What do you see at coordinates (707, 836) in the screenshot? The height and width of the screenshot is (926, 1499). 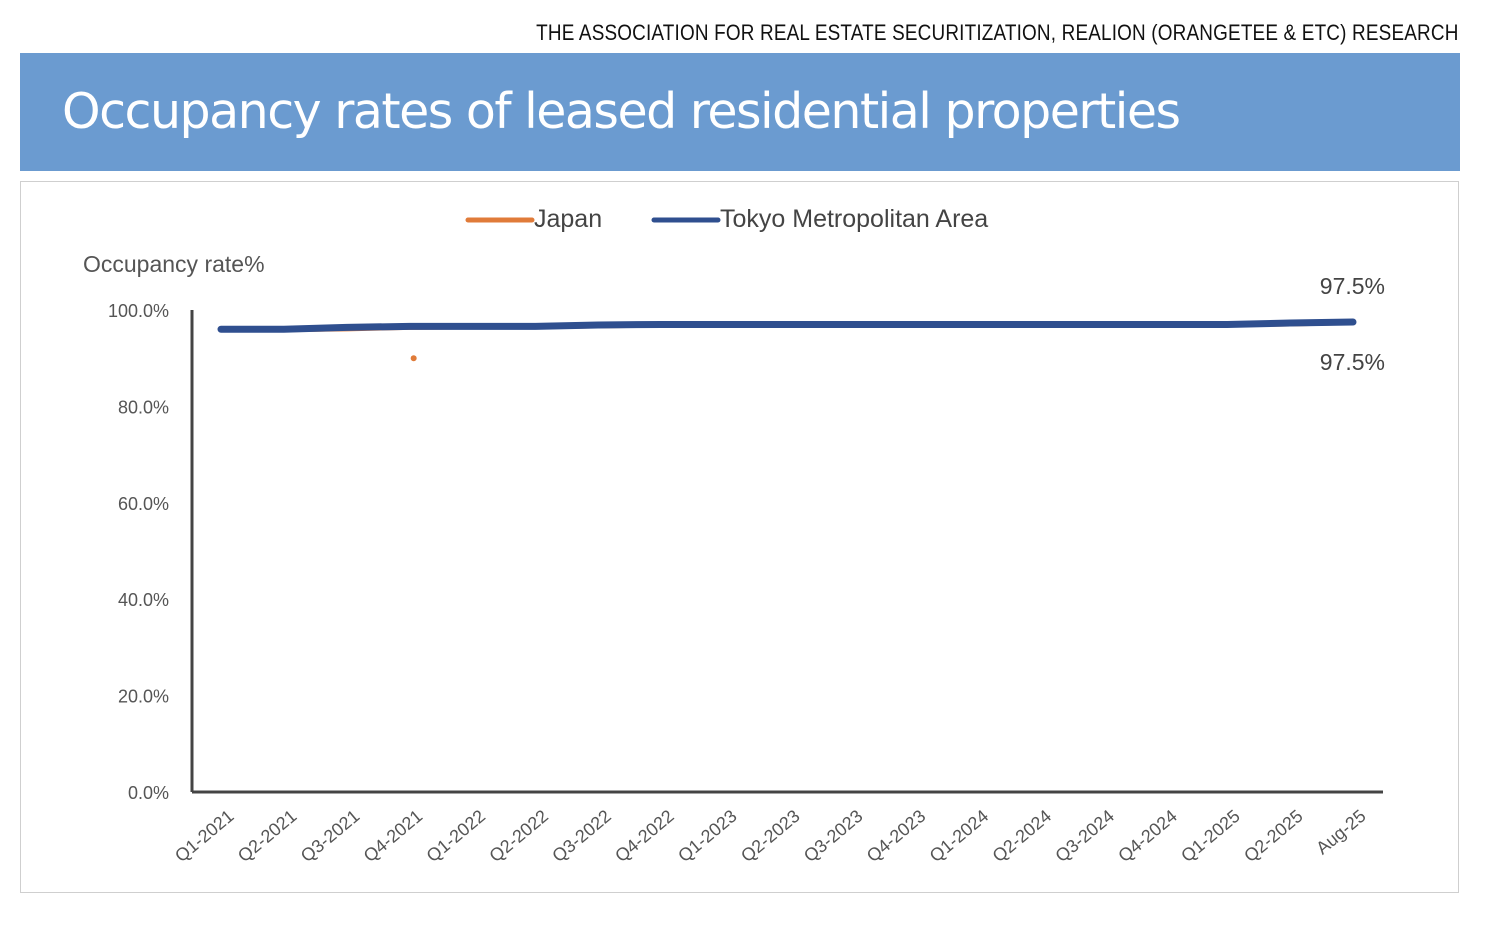 I see `x-tick-label: Q1-2023` at bounding box center [707, 836].